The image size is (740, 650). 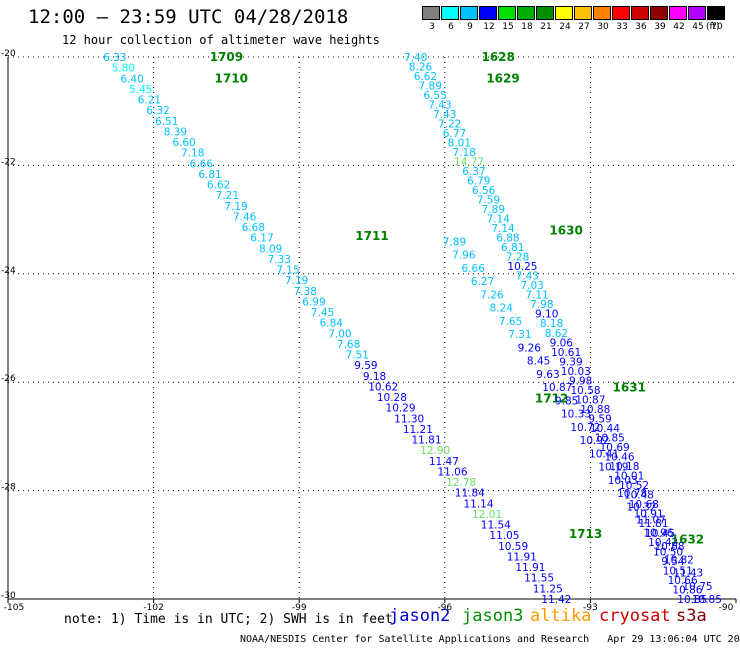 What do you see at coordinates (510, 322) in the screenshot?
I see `swh-value-label: 7.65` at bounding box center [510, 322].